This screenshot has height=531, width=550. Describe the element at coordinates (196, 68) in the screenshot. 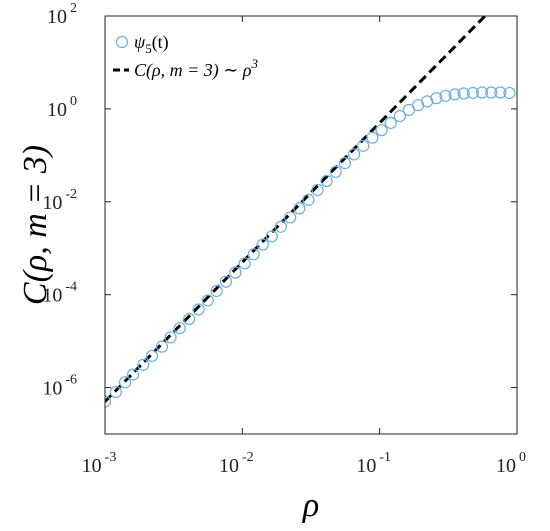

I see `legend-label-fit: C(ρ, m = 3) ∼ ρ3` at that location.